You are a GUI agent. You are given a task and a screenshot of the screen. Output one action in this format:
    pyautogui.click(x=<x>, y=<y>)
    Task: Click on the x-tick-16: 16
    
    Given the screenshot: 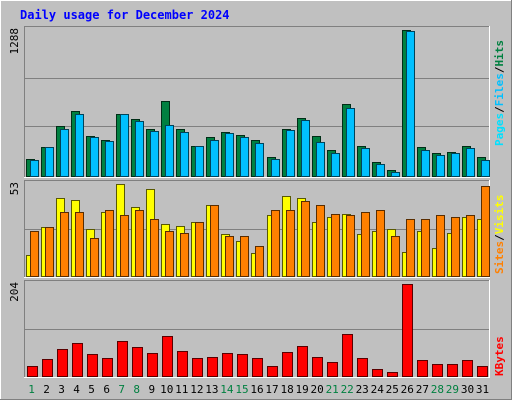 What is the action you would take?
    pyautogui.click(x=256, y=389)
    